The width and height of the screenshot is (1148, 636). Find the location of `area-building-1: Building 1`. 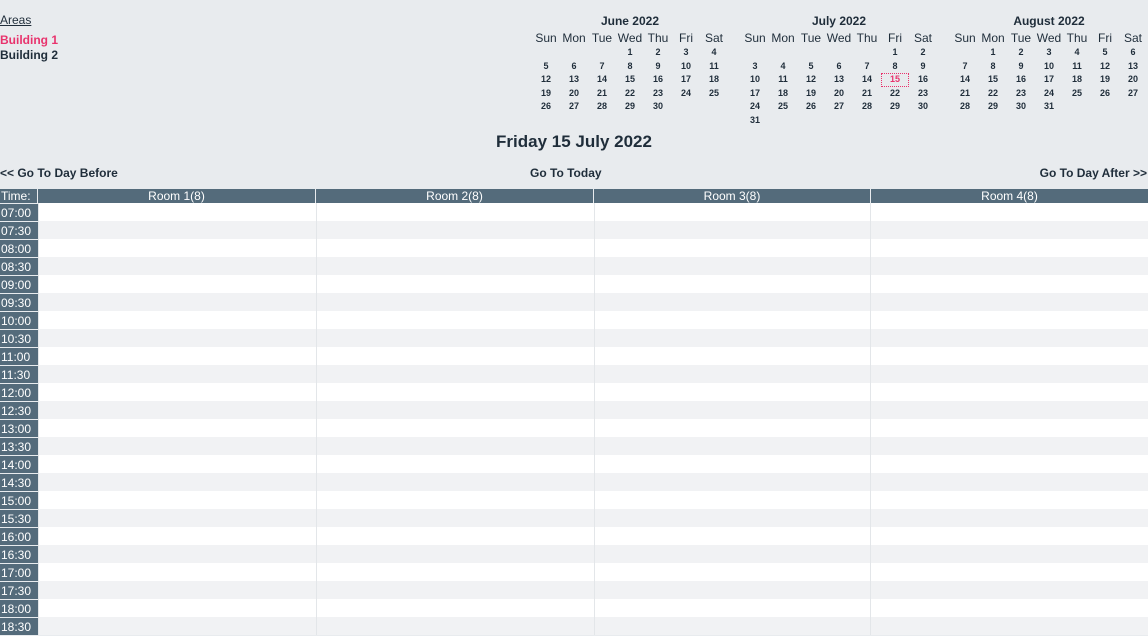

area-building-1: Building 1 is located at coordinates (29, 40).